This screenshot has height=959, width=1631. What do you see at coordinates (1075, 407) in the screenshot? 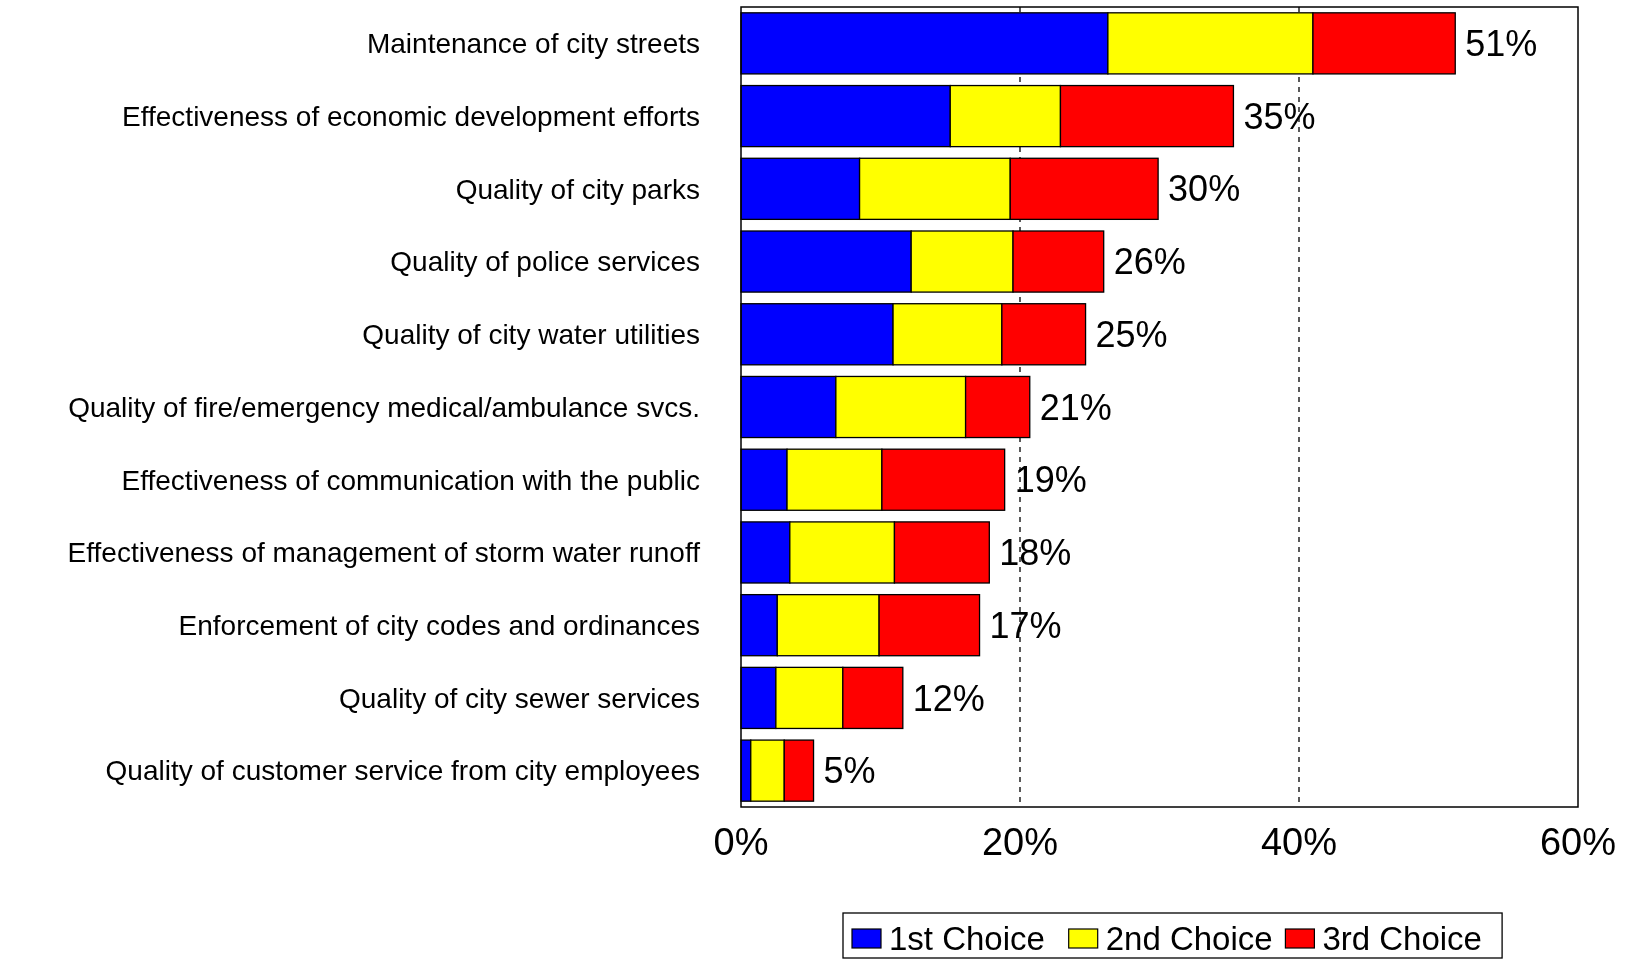
I see `total-label: 21%` at bounding box center [1075, 407].